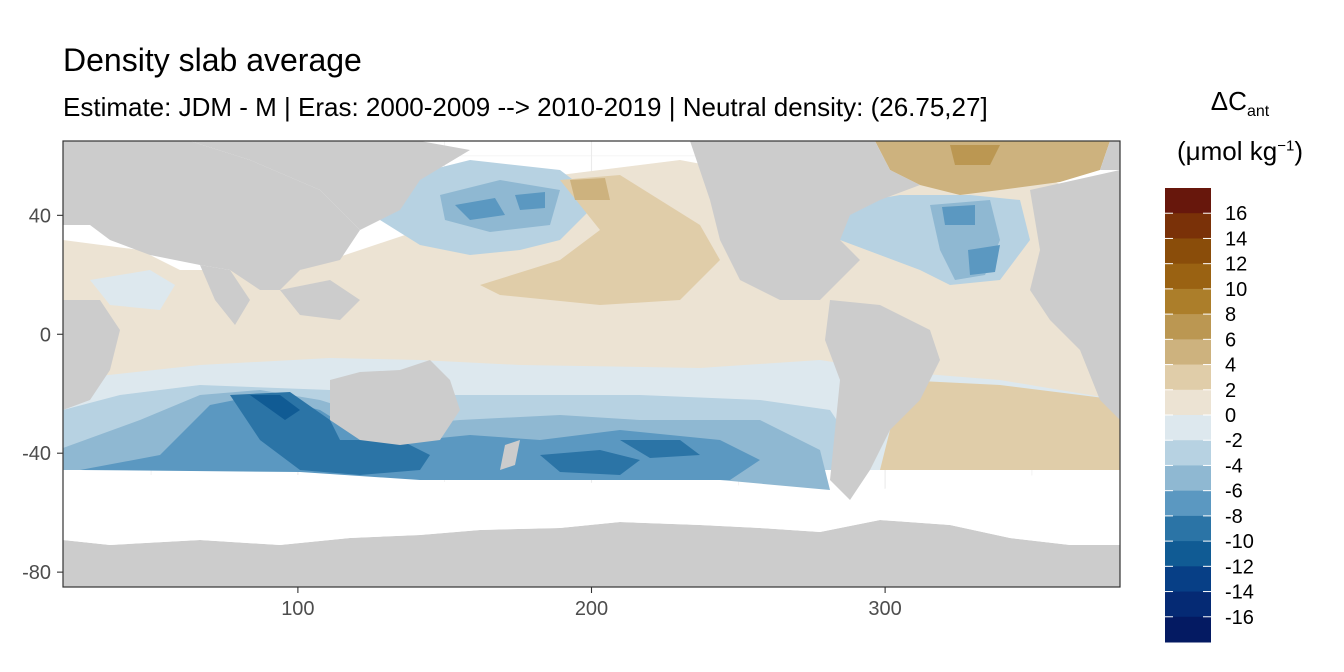 The image size is (1344, 672). Describe the element at coordinates (320, 300) in the screenshot. I see `landmass-se-asia` at that location.